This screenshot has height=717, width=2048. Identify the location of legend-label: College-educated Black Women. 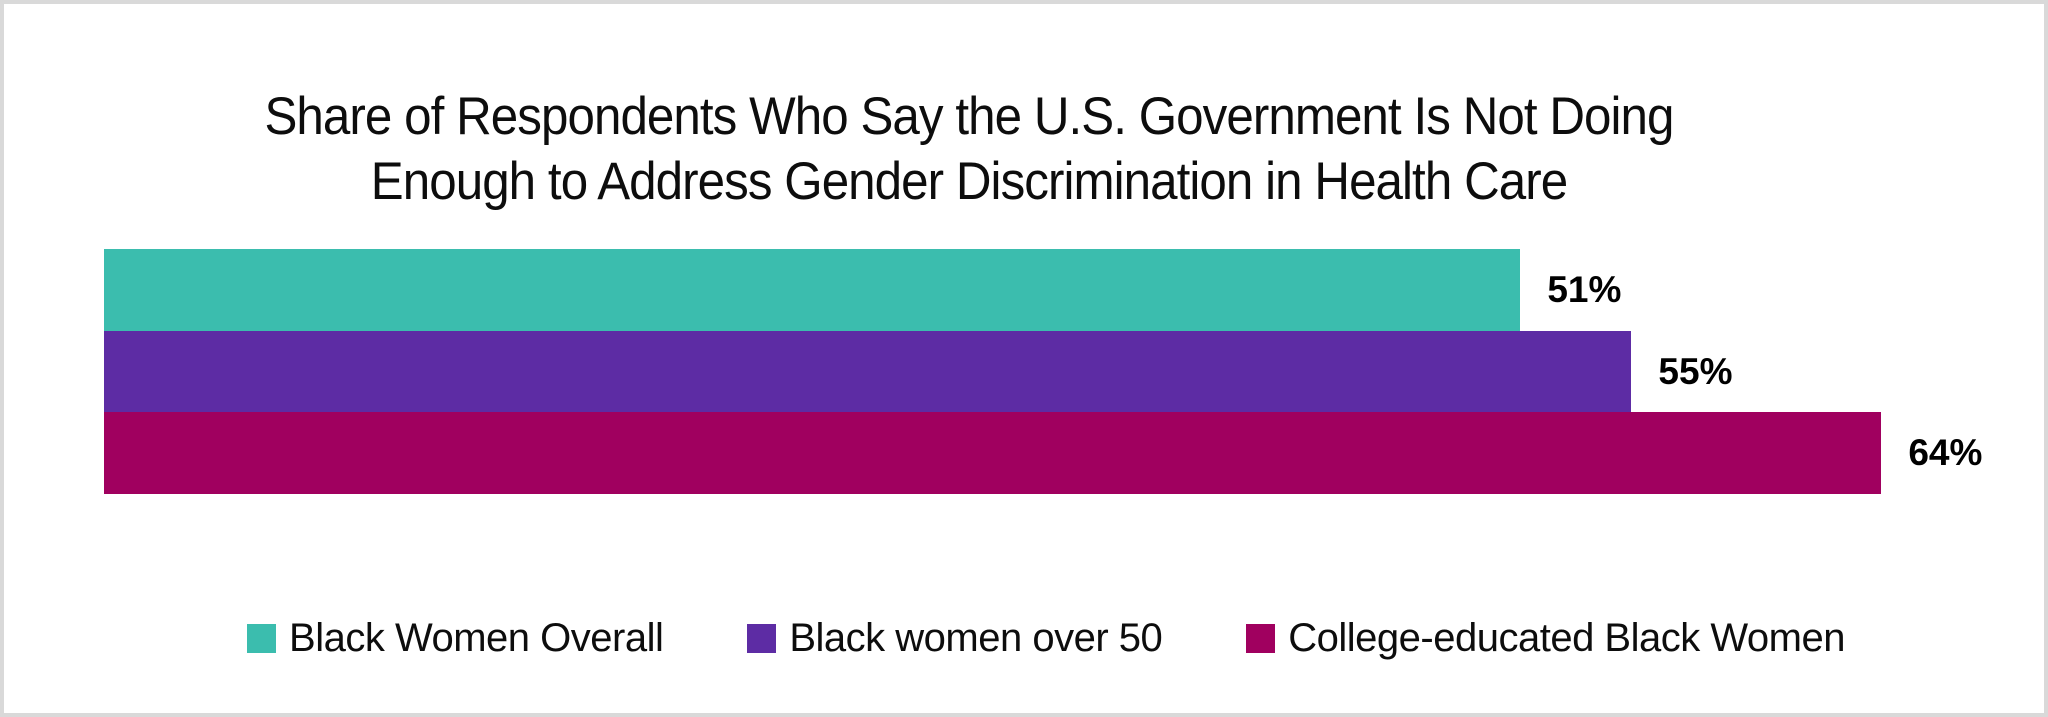
(1566, 637).